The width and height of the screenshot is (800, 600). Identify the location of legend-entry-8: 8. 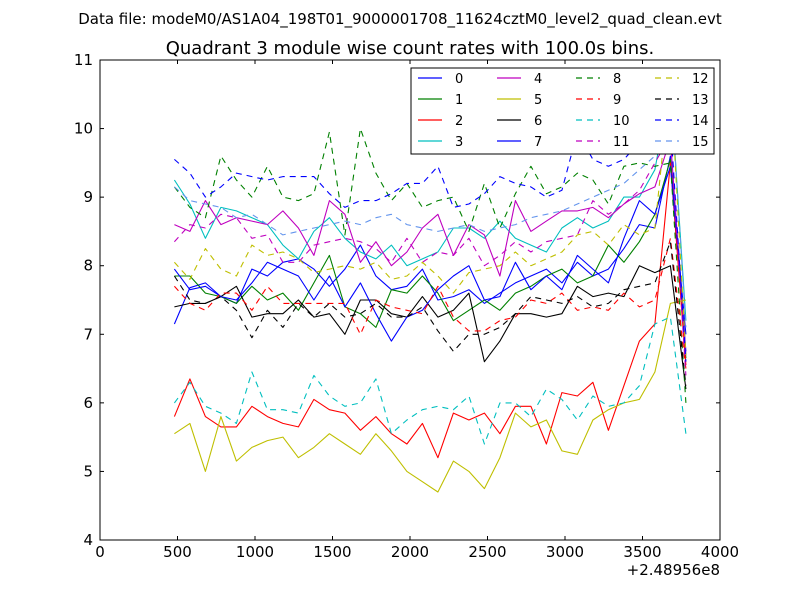
(598, 79).